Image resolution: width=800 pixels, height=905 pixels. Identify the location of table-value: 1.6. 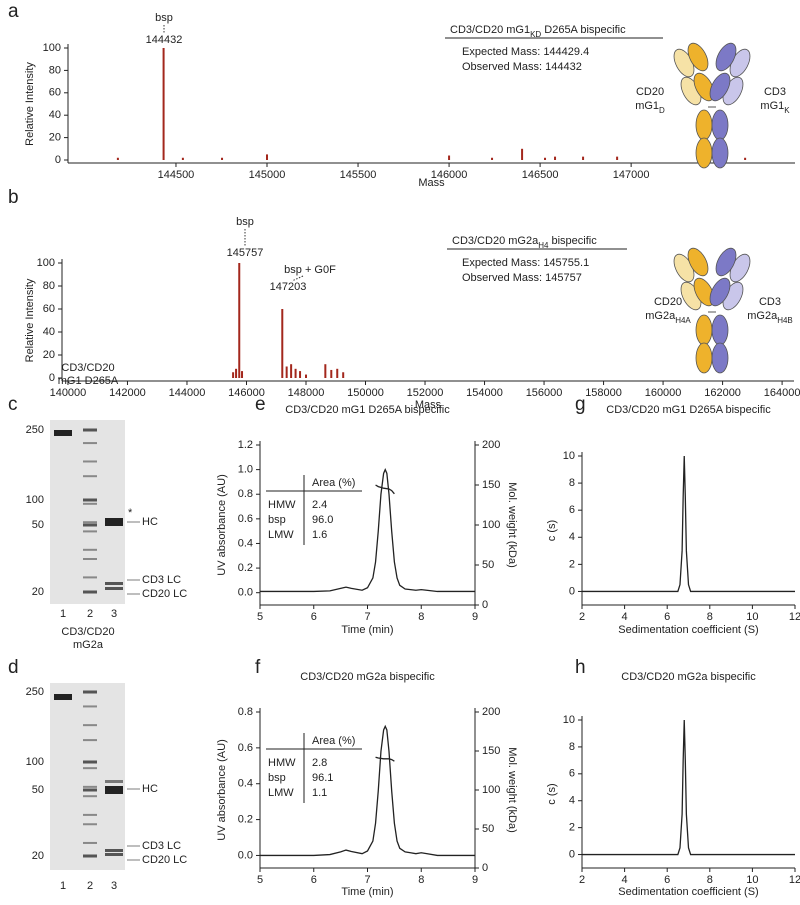
(319, 535).